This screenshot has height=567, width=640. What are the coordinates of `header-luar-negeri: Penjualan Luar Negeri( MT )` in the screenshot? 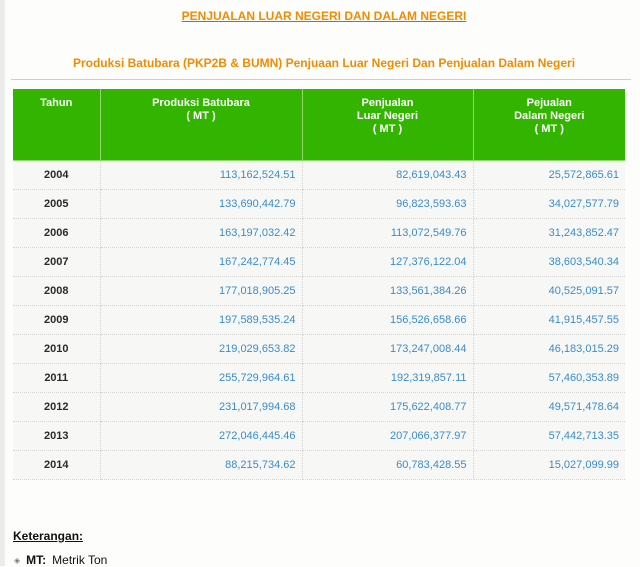 It's located at (388, 125).